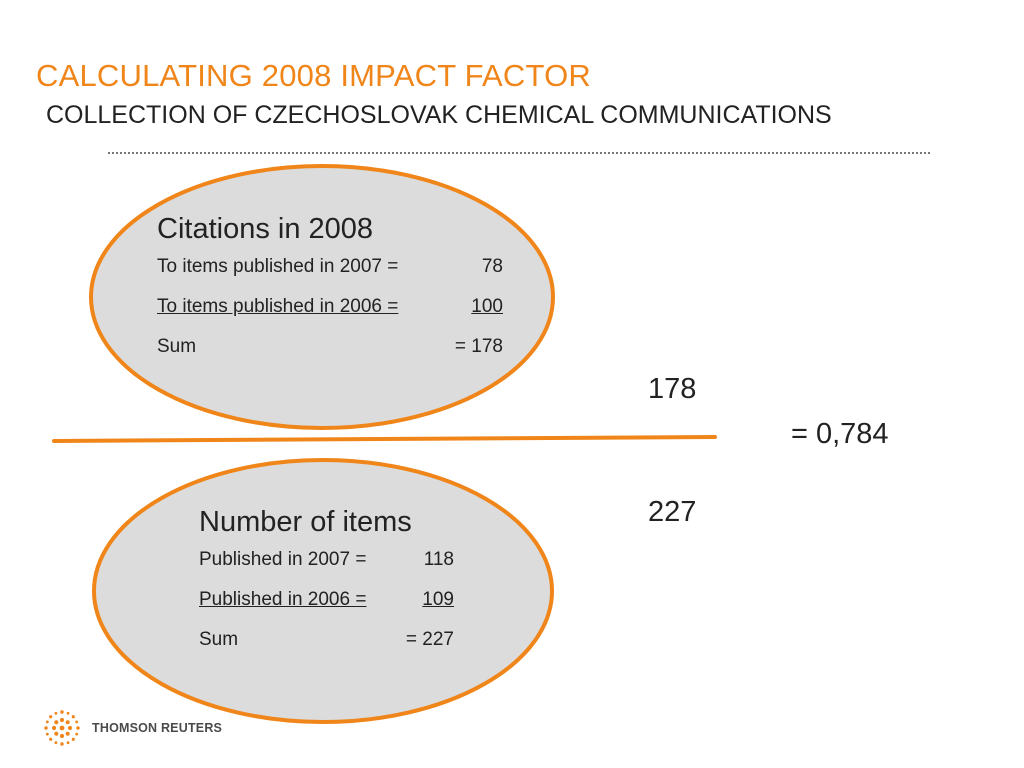 The width and height of the screenshot is (1024, 768). I want to click on fraction-line, so click(384, 439).